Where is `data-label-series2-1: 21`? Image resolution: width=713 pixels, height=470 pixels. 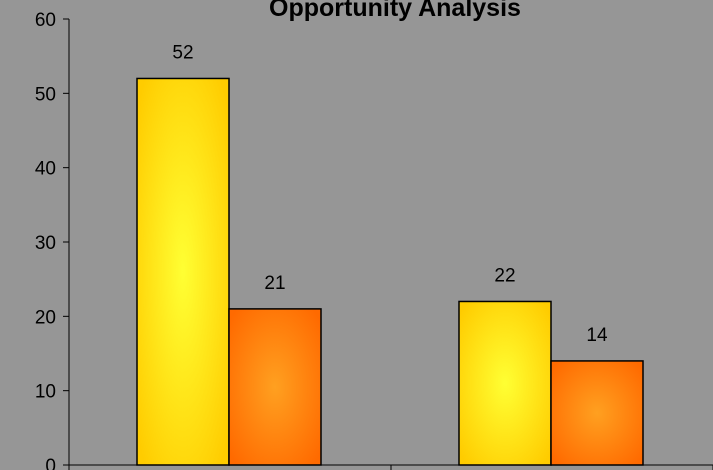
data-label-series2-1: 21 is located at coordinates (274, 283).